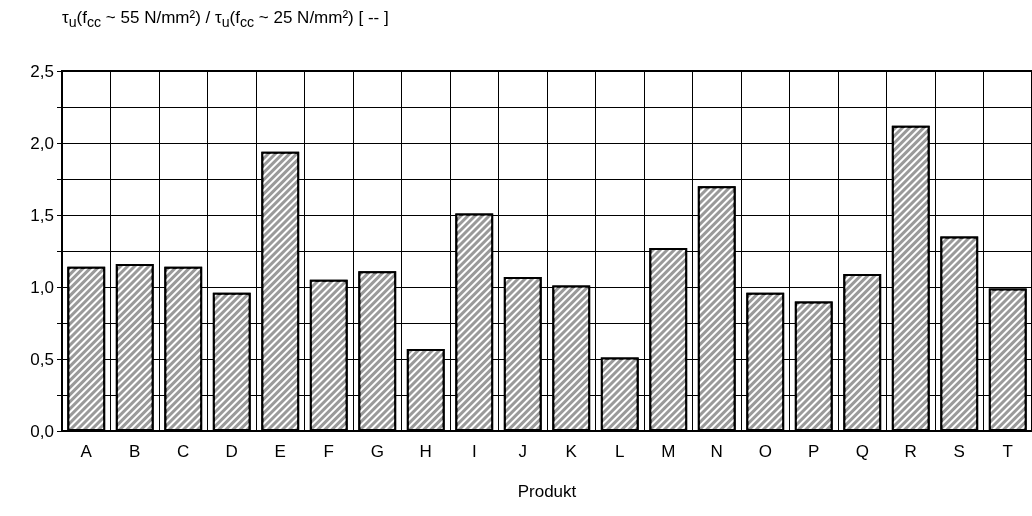 This screenshot has height=516, width=1032. Describe the element at coordinates (522, 451) in the screenshot. I see `x-tick-label: J` at that location.